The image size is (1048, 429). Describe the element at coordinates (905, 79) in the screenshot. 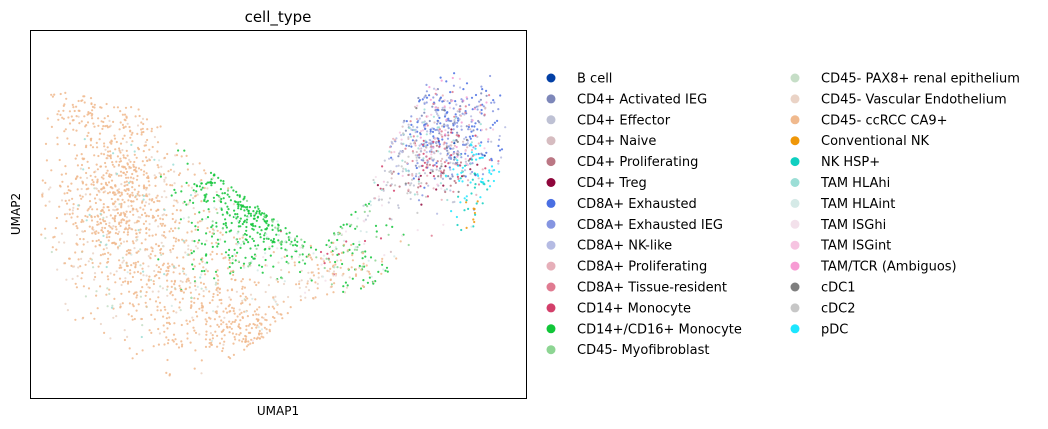

I see `legend-item: CD45- PAX8+ renal epithelium` at that location.